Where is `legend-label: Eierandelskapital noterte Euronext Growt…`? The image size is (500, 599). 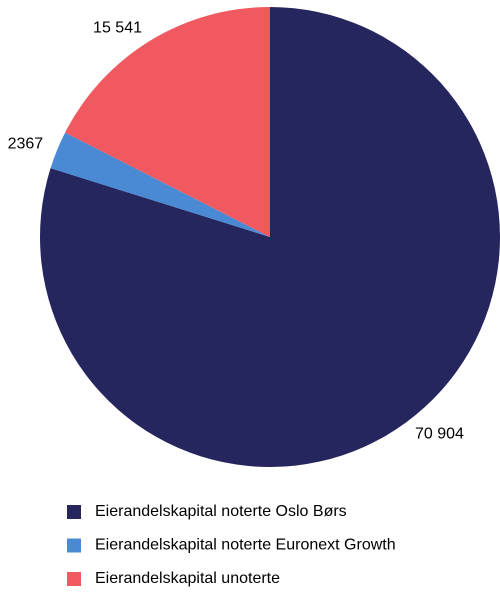
legend-label: Eierandelskapital noterte Euronext Growt… is located at coordinates (245, 545).